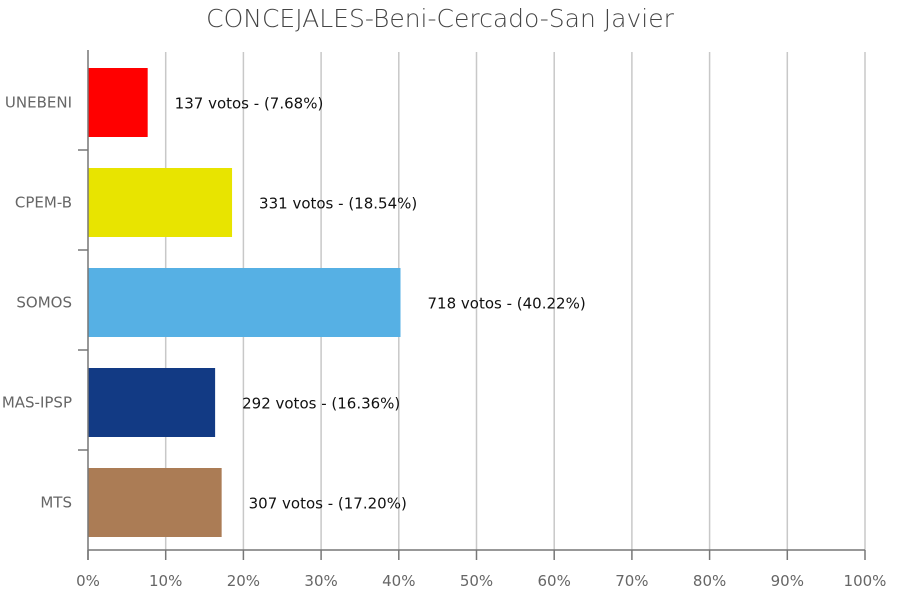 This screenshot has width=901, height=599. What do you see at coordinates (507, 304) in the screenshot?
I see `data-label: 718 votos - (40.22%)` at bounding box center [507, 304].